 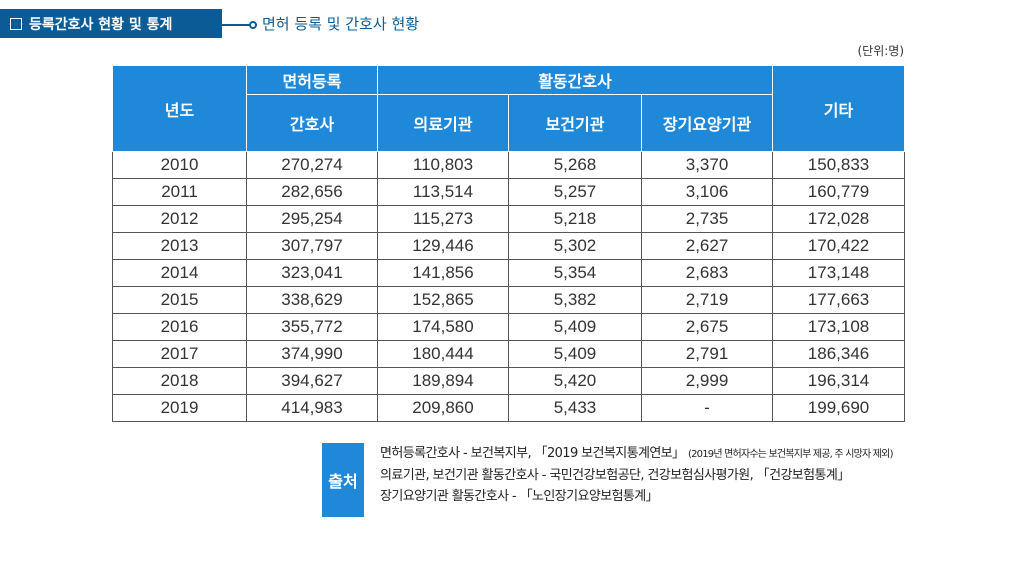 I want to click on cell-licensed: 355,772, so click(x=312, y=327).